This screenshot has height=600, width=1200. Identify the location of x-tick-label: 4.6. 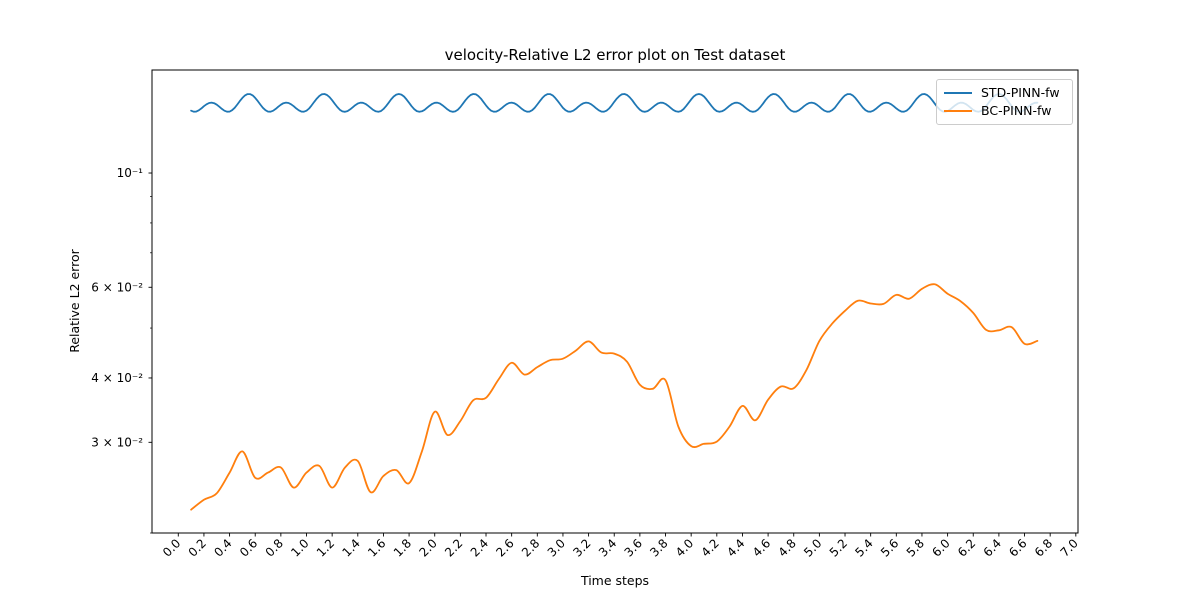
(761, 547).